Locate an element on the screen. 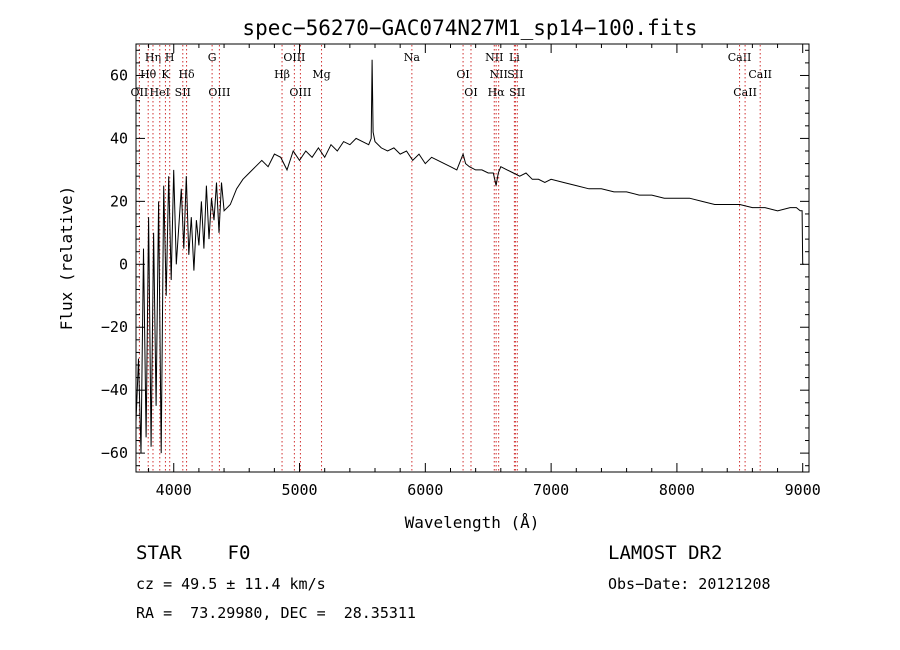 Image resolution: width=900 pixels, height=650 pixels. x-tick-label: 4000 is located at coordinates (174, 490).